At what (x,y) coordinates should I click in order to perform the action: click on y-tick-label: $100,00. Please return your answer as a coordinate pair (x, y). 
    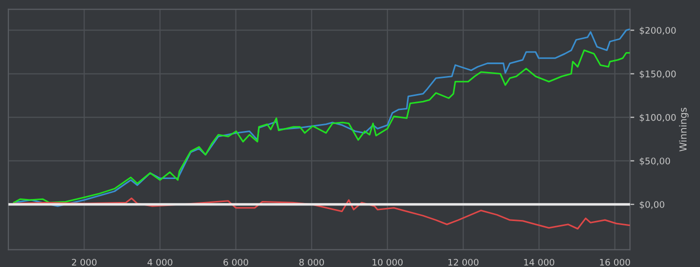
    Looking at the image, I should click on (658, 118).